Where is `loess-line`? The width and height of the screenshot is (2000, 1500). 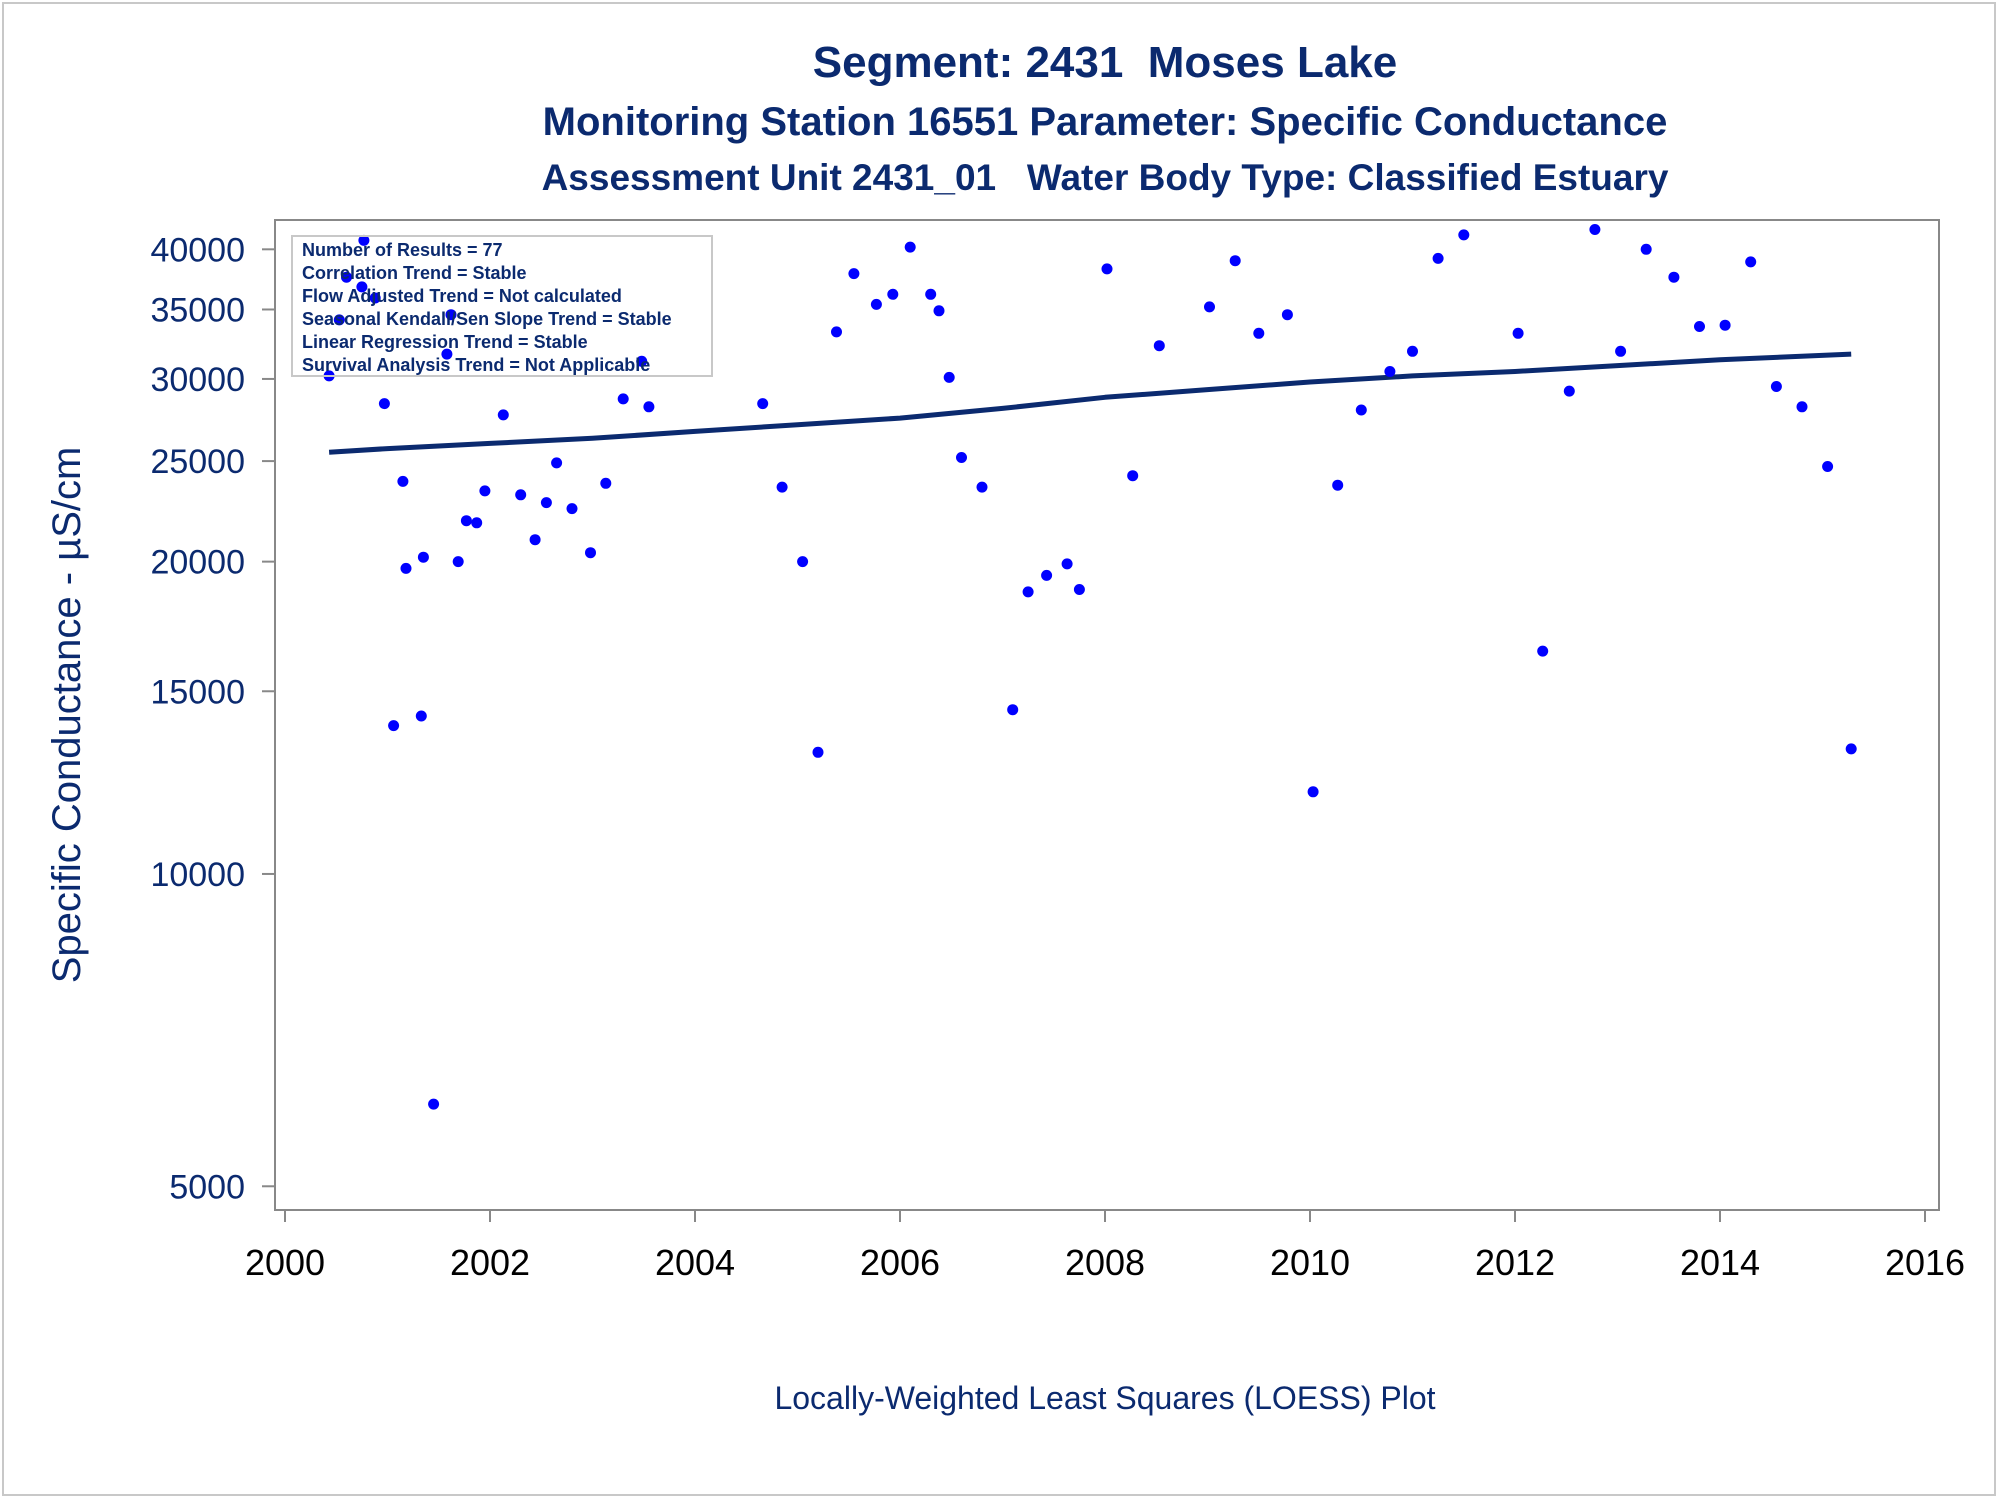 loess-line is located at coordinates (1090, 403).